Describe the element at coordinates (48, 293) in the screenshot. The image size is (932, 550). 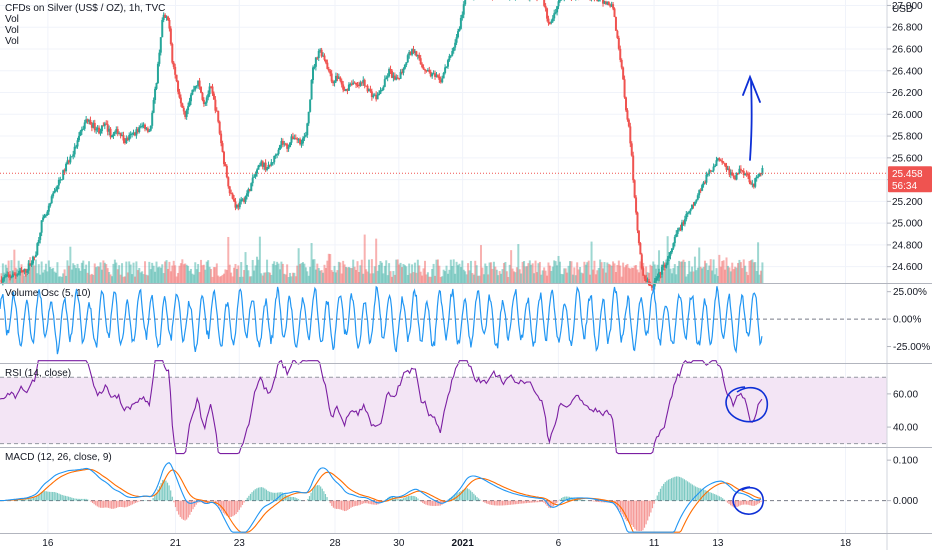
I see `volume-osc-title: Volume Osc (5, 10)` at that location.